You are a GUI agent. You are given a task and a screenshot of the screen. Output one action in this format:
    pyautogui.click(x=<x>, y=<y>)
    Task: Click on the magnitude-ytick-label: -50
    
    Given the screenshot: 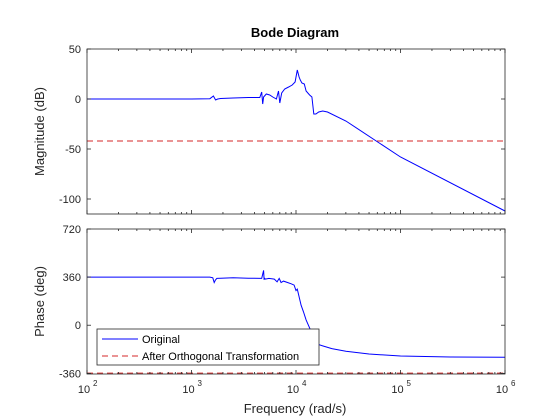 What is the action you would take?
    pyautogui.click(x=73, y=150)
    